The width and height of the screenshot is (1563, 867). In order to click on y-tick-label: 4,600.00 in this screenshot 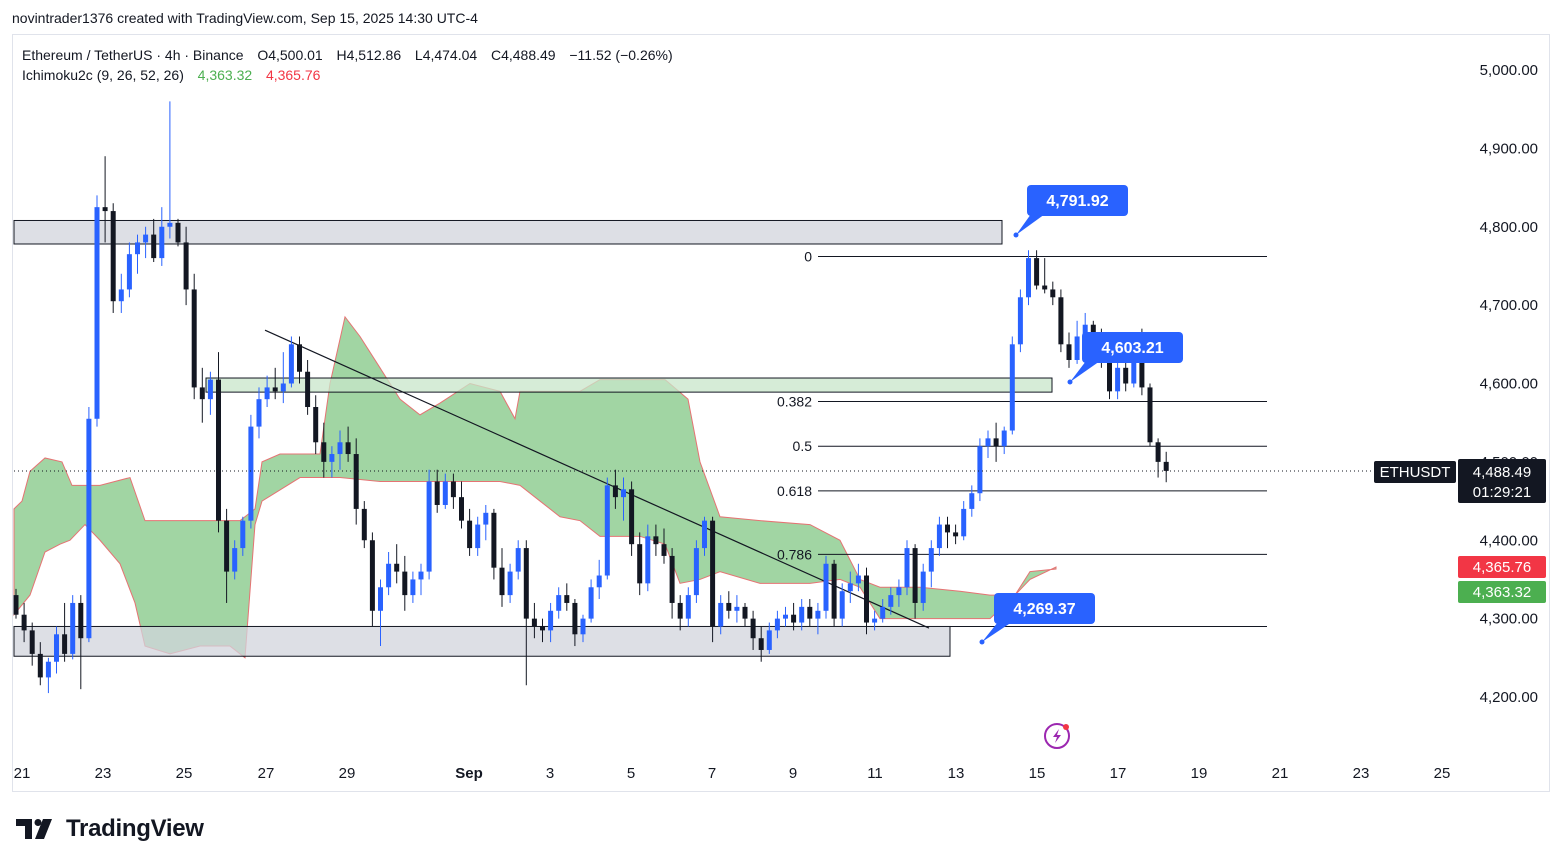, I will do `click(1509, 384)`.